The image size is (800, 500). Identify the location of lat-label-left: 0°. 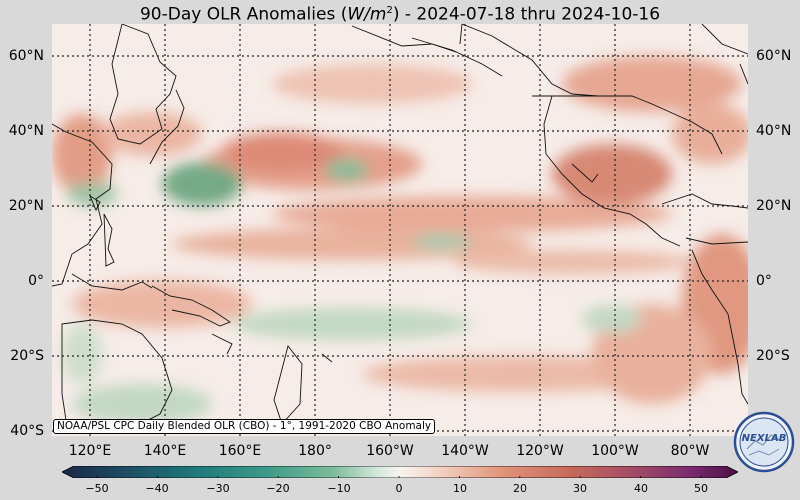
(36, 281).